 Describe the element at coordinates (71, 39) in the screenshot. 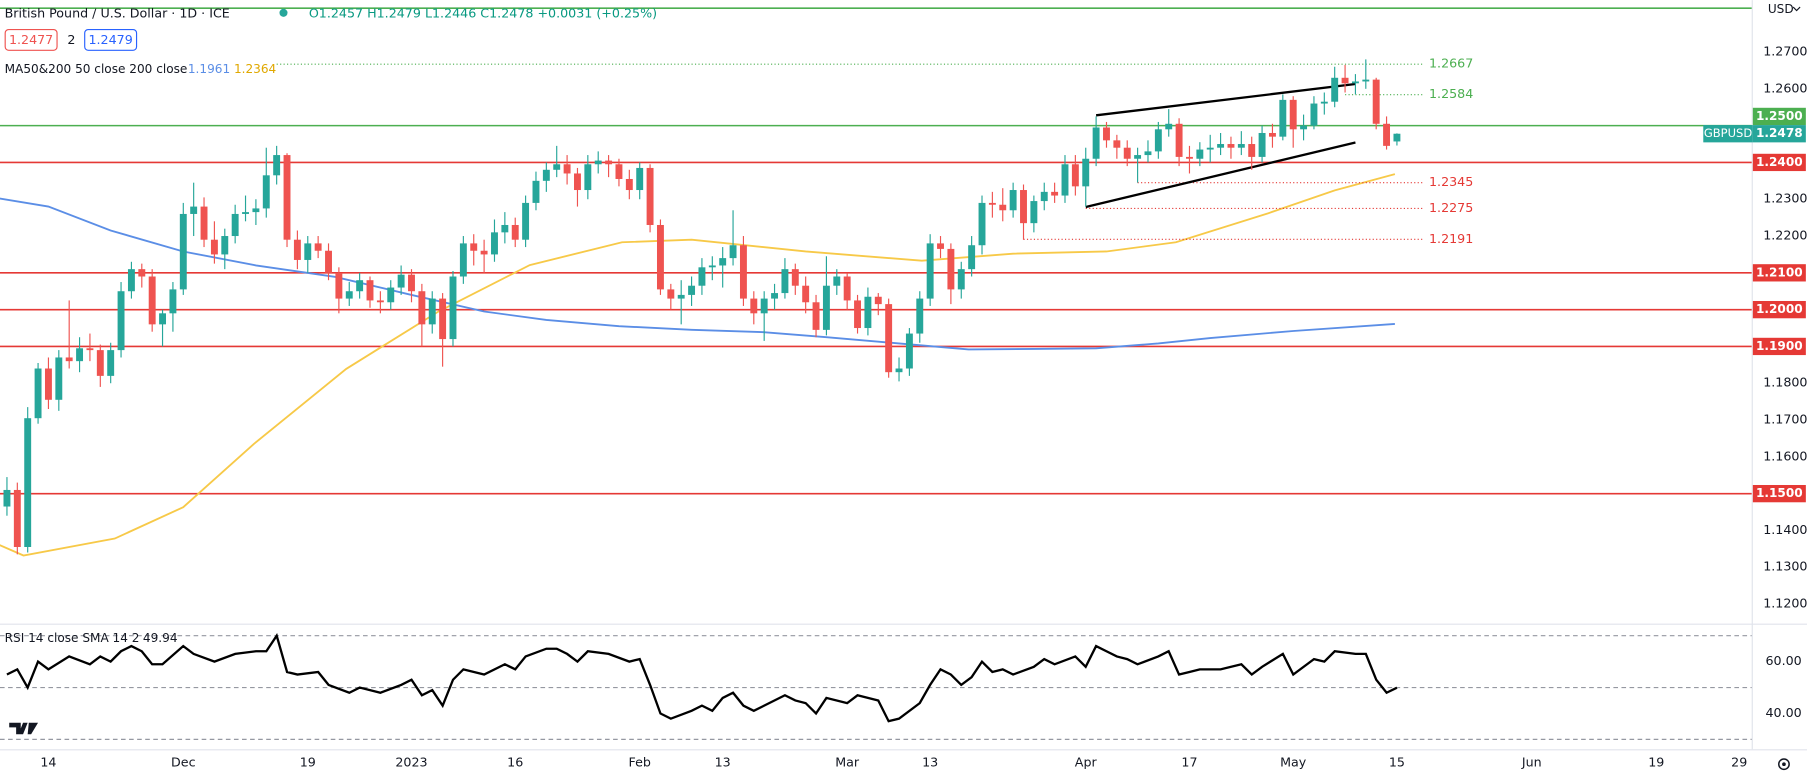

I see `spread: 2` at that location.